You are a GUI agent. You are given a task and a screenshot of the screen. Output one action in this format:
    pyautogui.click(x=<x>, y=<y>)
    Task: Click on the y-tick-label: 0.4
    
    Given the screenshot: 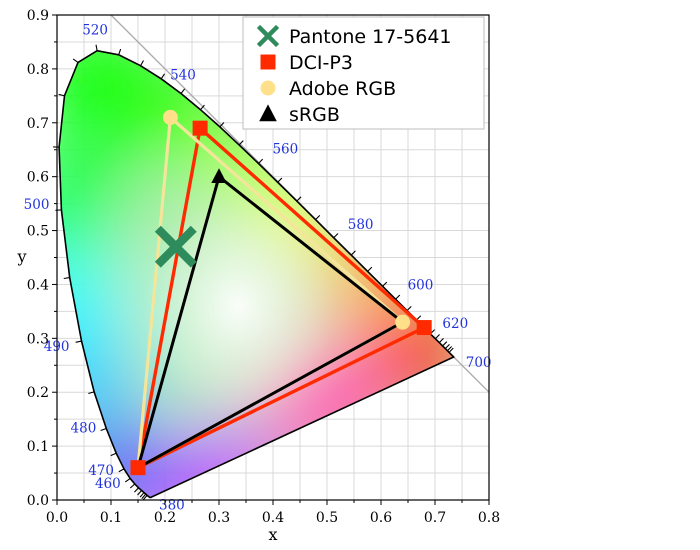 What is the action you would take?
    pyautogui.click(x=38, y=285)
    